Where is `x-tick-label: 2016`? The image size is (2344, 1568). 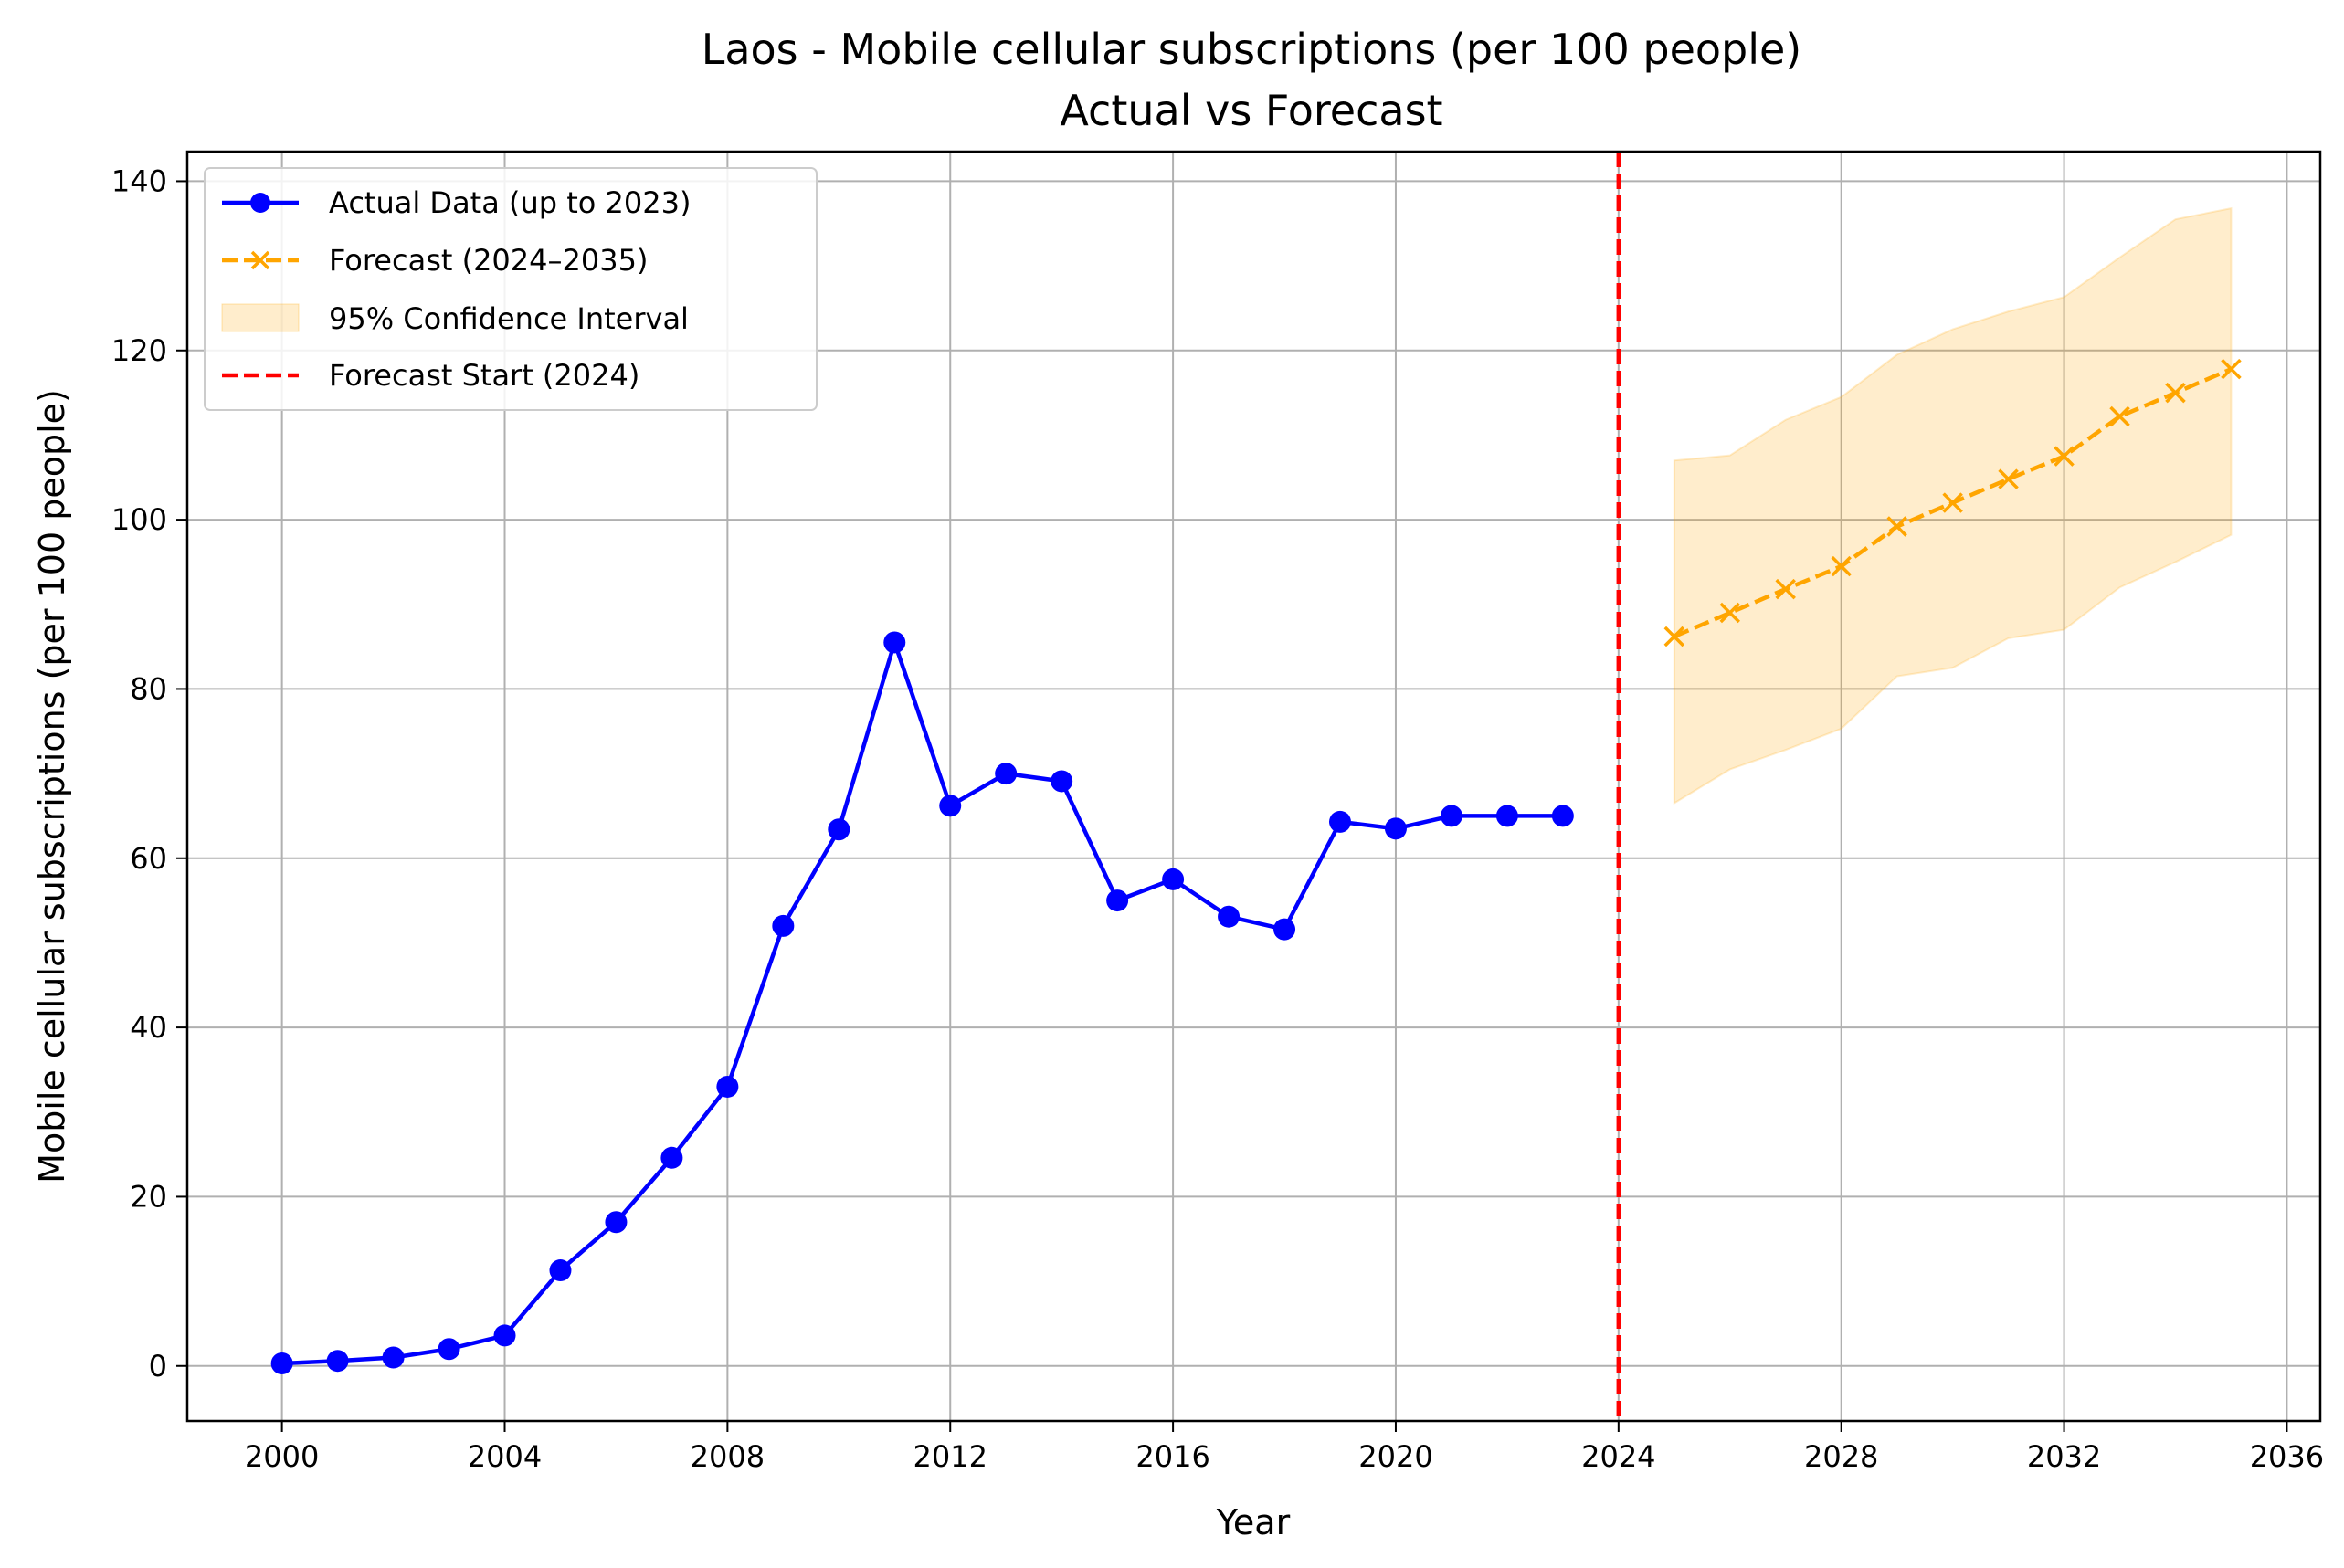
x-tick-label: 2016 is located at coordinates (1172, 1456).